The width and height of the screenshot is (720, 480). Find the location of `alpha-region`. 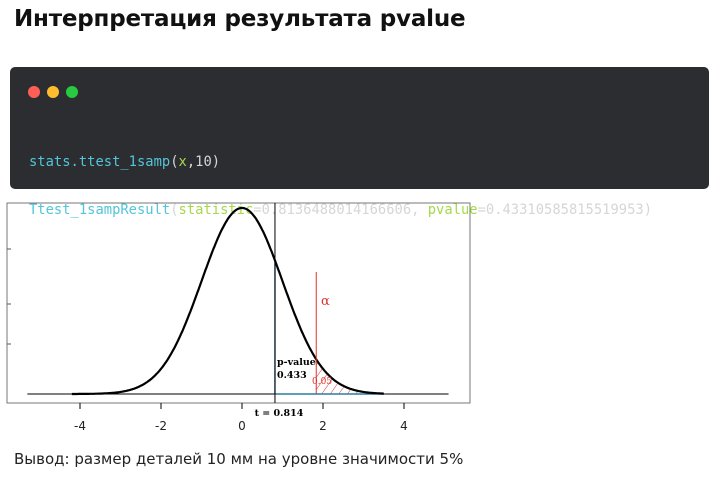

alpha-region is located at coordinates (350, 376).